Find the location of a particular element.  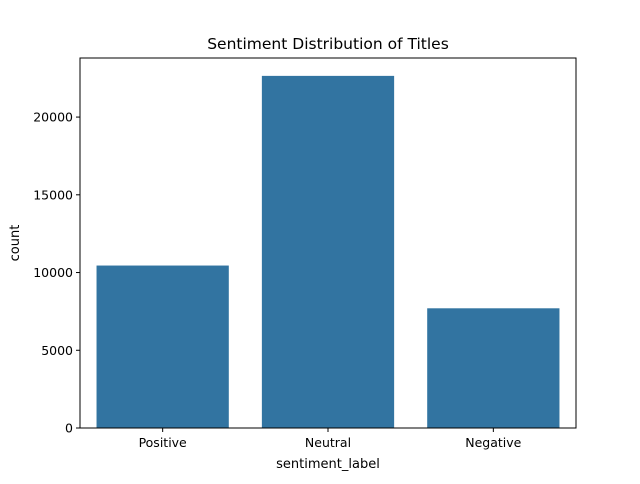

x-axis-label: sentiment_label is located at coordinates (328, 464).